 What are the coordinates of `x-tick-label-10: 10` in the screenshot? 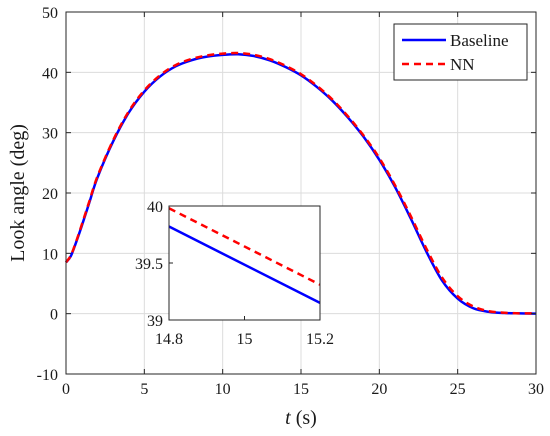 It's located at (223, 389).